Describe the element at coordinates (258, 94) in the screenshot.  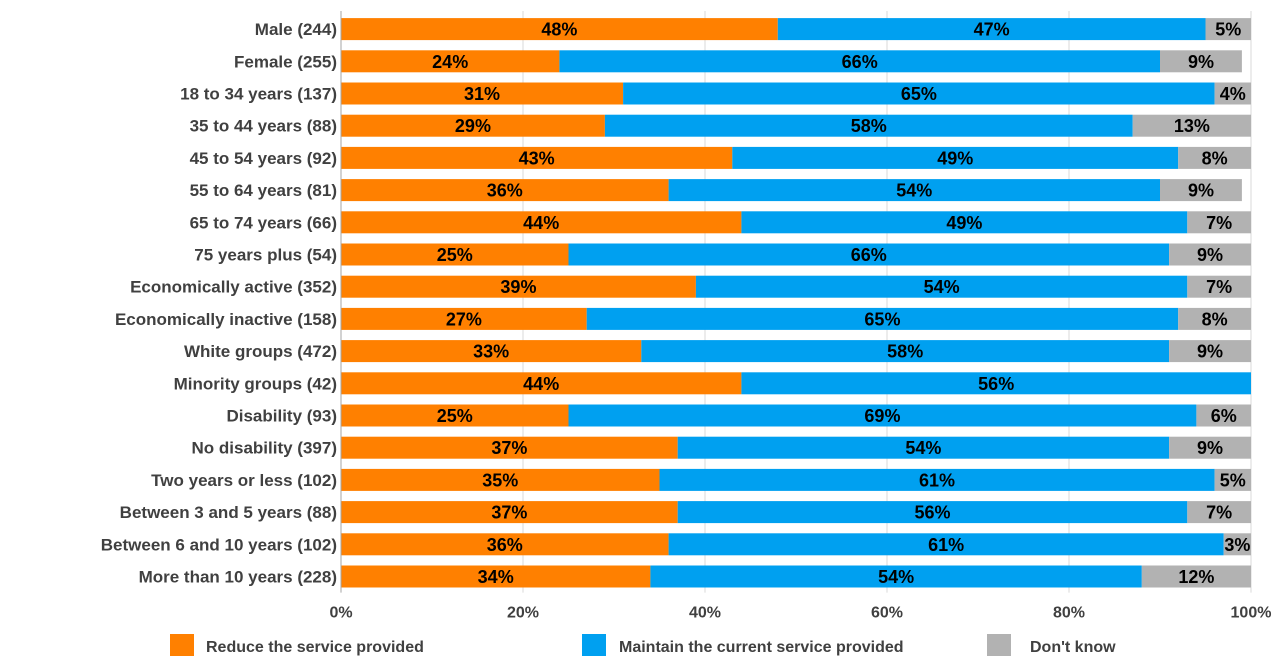
I see `category-label: 18 to 34 years (137)` at that location.